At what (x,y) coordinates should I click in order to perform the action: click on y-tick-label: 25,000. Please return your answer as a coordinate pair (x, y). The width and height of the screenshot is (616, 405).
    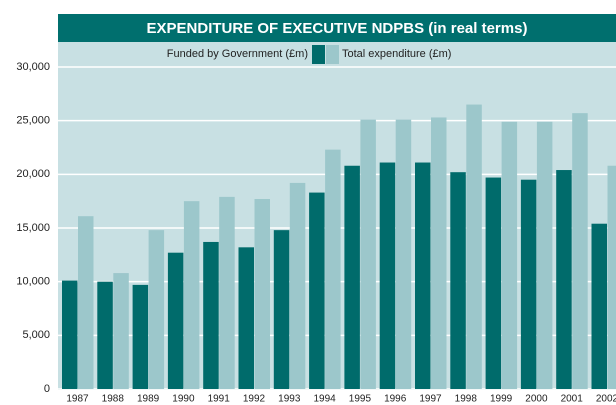
    Looking at the image, I should click on (33, 121).